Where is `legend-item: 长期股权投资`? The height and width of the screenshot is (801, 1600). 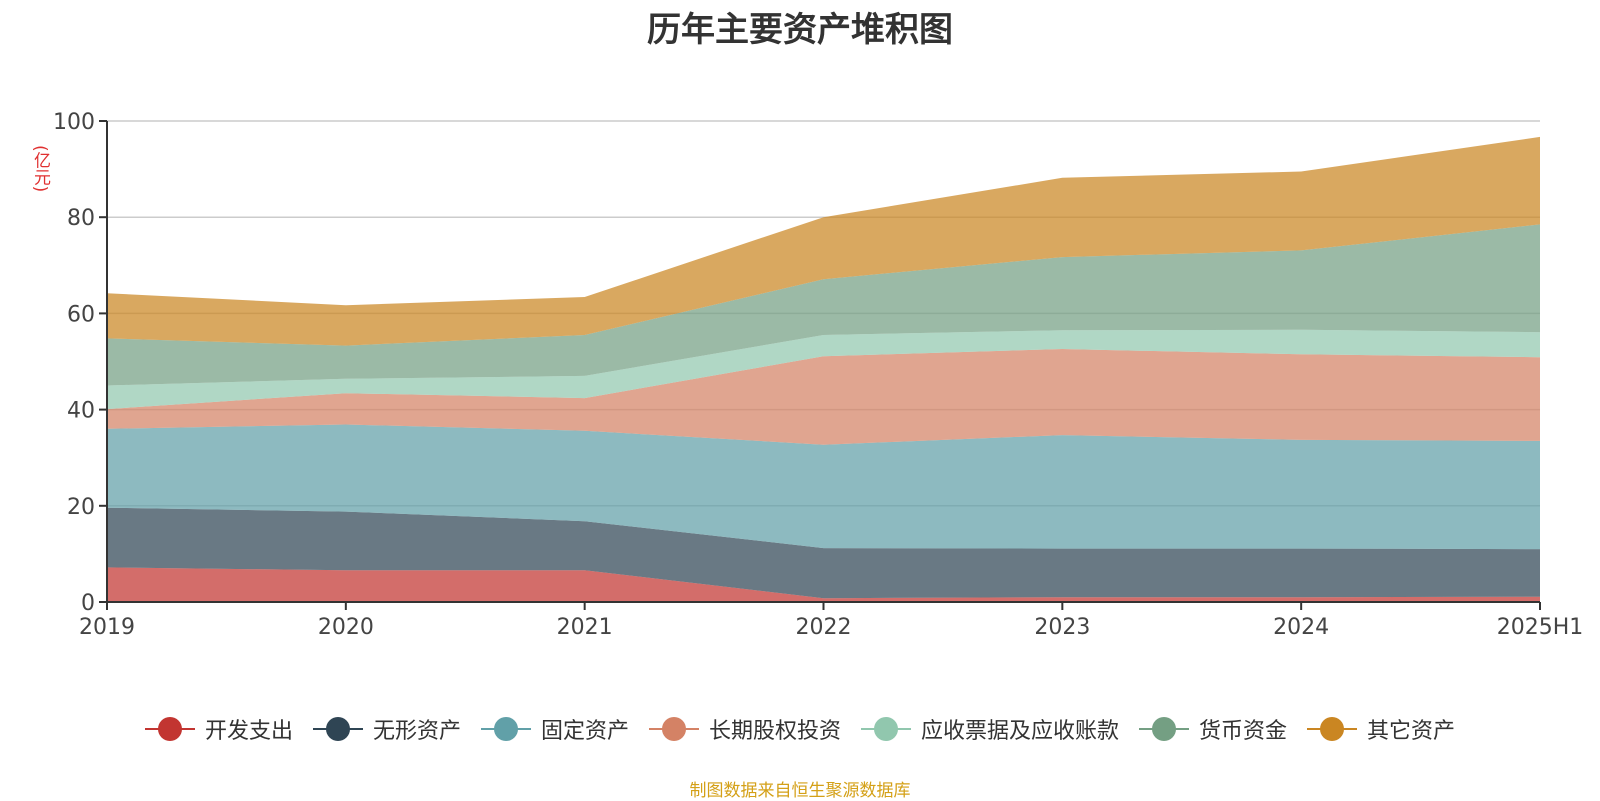 legend-item: 长期股权投资 is located at coordinates (744, 729).